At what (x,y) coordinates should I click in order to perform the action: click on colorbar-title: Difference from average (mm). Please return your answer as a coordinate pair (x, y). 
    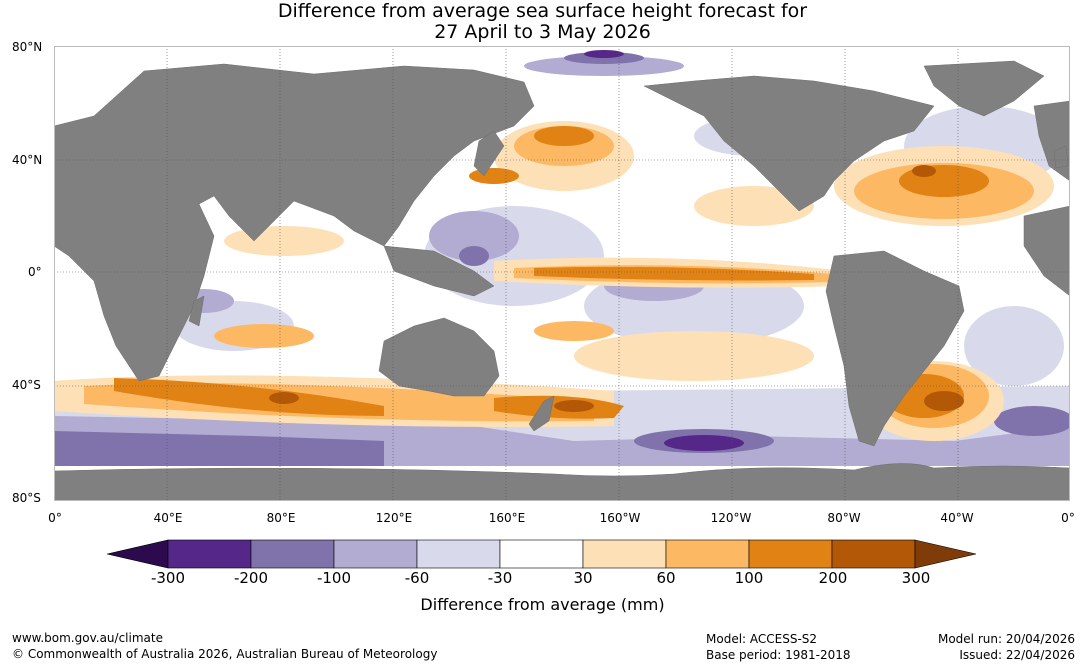
    Looking at the image, I should click on (542, 604).